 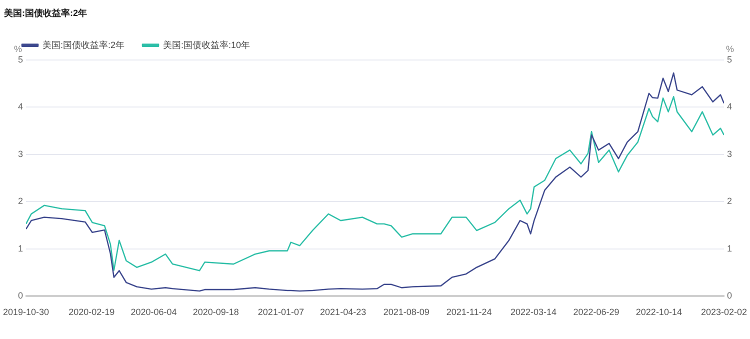 I want to click on legend-label: 美国:国债收益率:10年, so click(x=206, y=45).